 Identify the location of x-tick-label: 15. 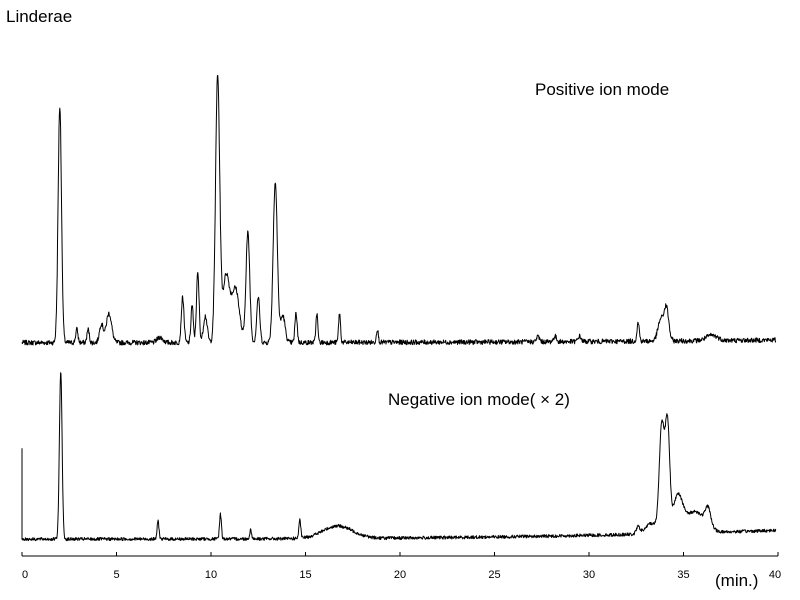
(305, 575).